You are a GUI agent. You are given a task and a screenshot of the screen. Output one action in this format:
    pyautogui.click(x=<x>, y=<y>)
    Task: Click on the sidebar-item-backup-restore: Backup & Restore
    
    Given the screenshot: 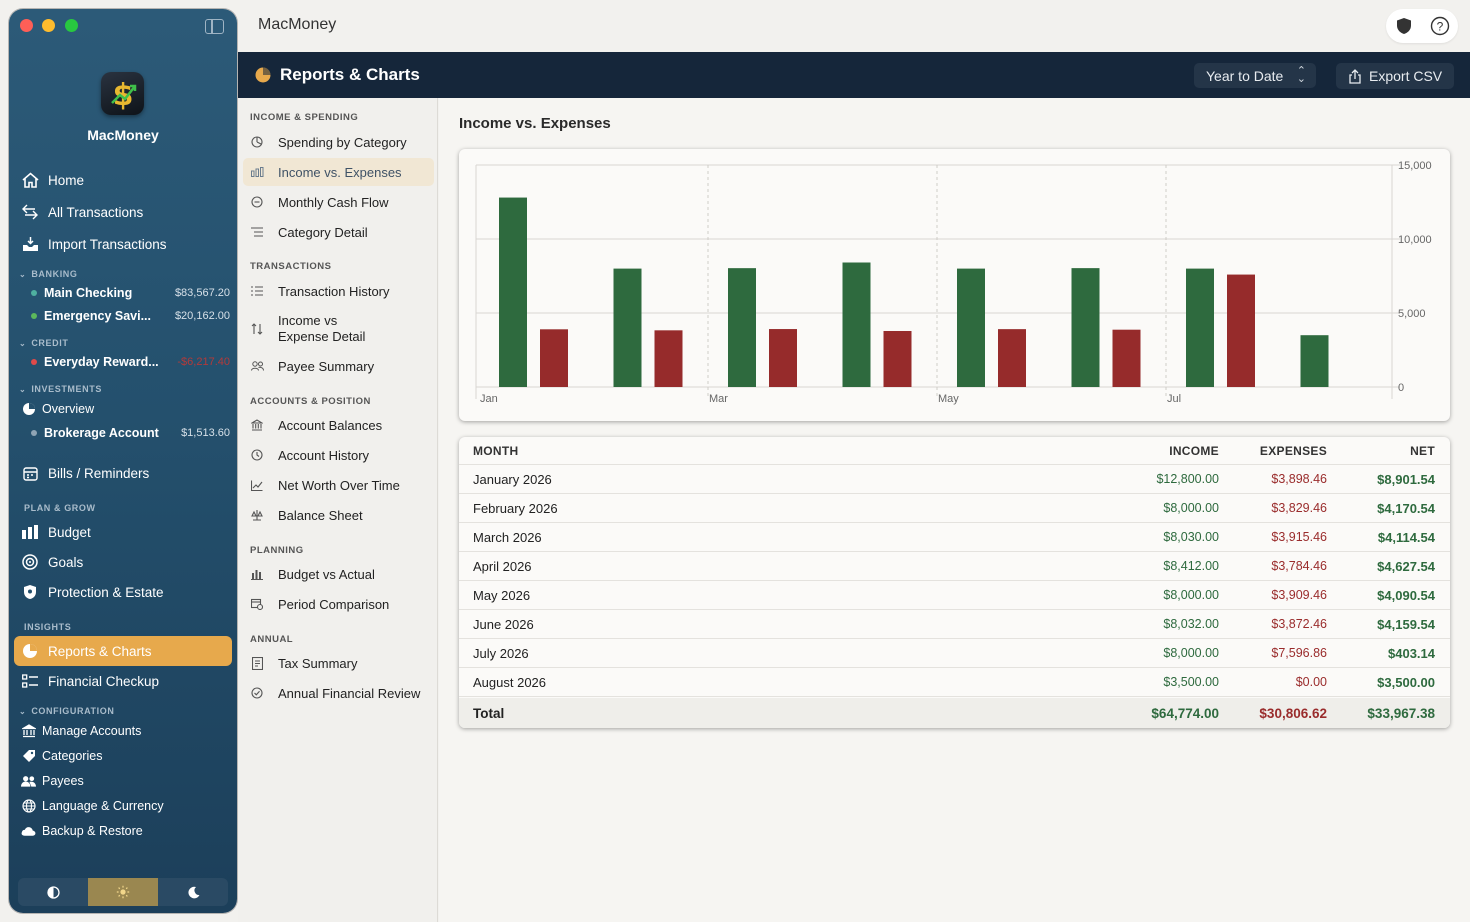 What is the action you would take?
    pyautogui.click(x=123, y=831)
    